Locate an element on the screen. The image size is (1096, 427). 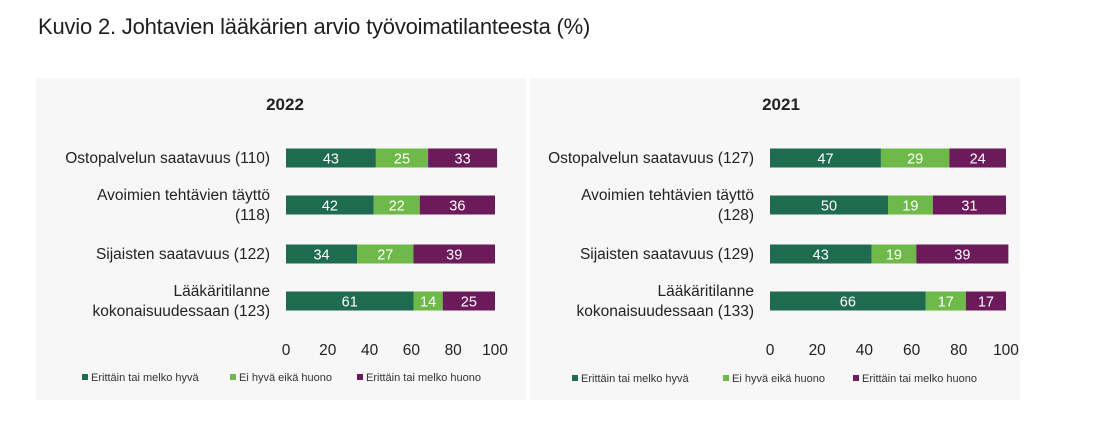
data-label-2021: 50 is located at coordinates (829, 207).